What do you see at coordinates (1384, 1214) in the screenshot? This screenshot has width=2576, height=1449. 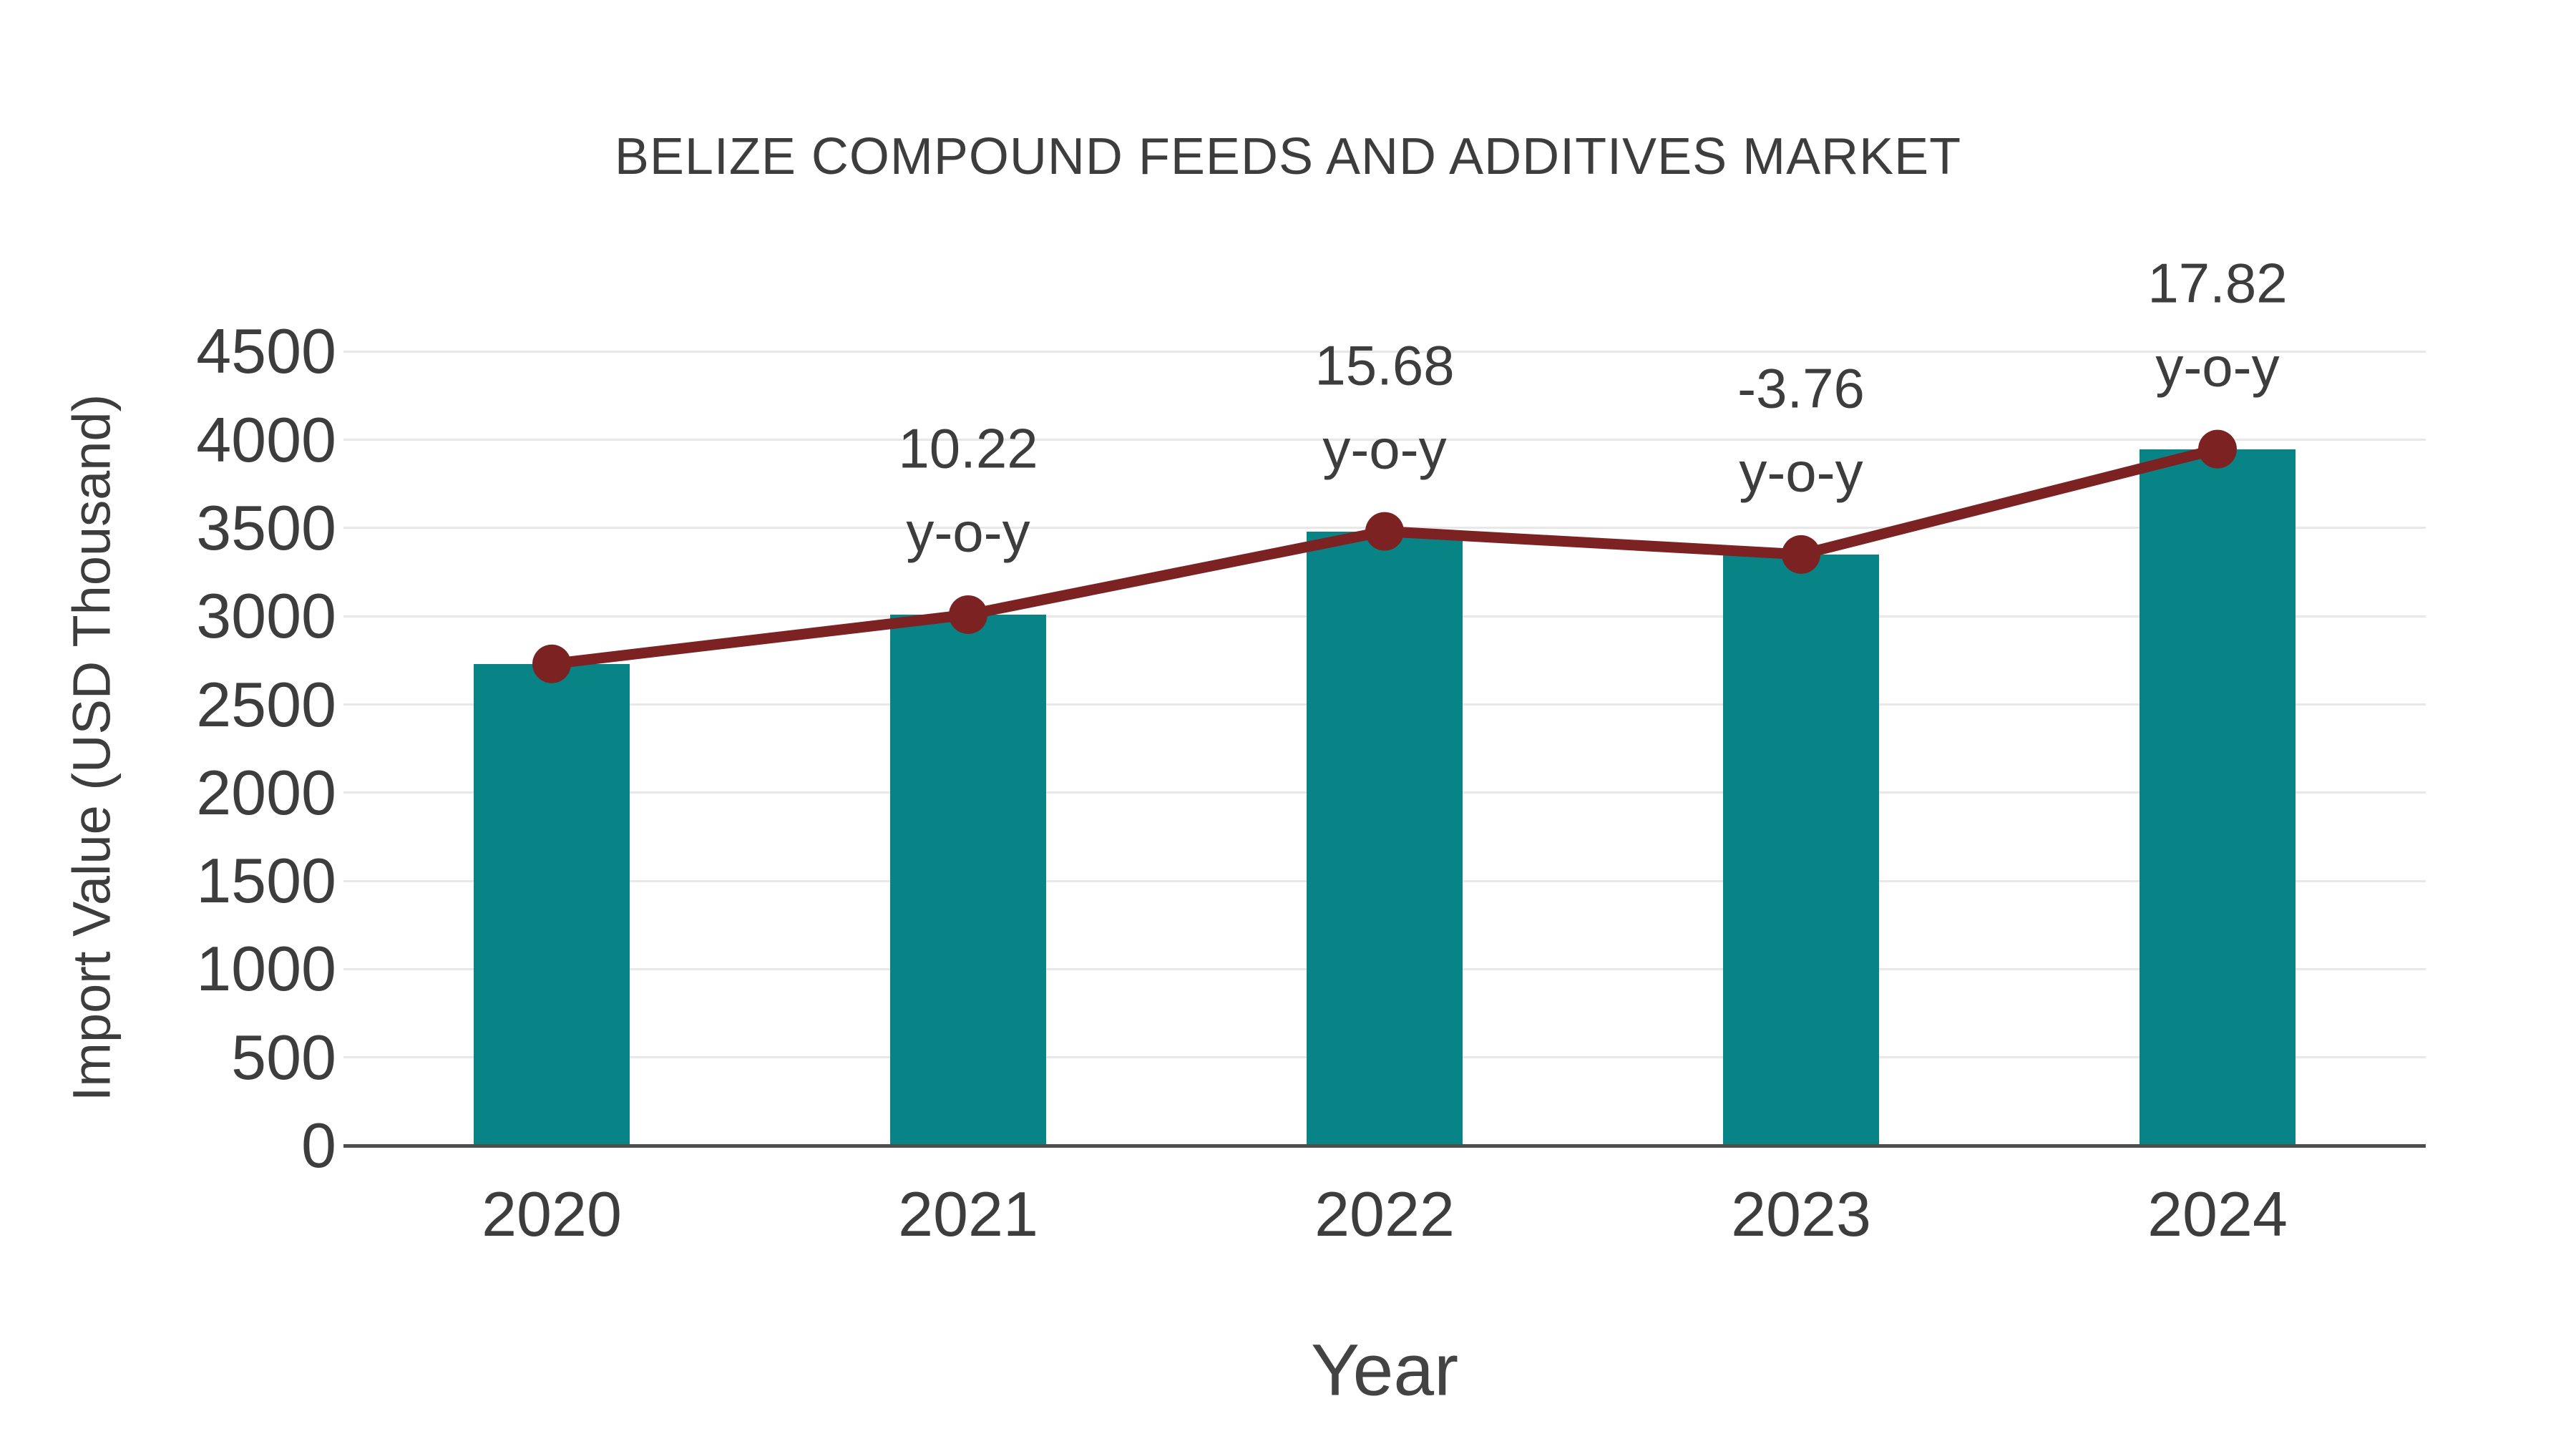 I see `x-tick-label-2022: 2022` at bounding box center [1384, 1214].